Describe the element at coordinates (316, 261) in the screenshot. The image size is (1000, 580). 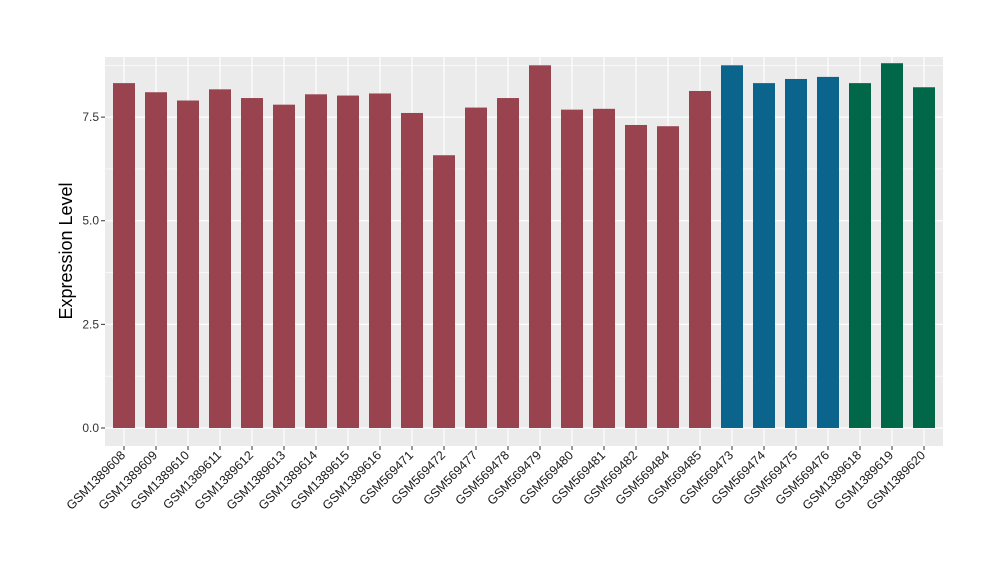
I see `bar-GSM1389614` at that location.